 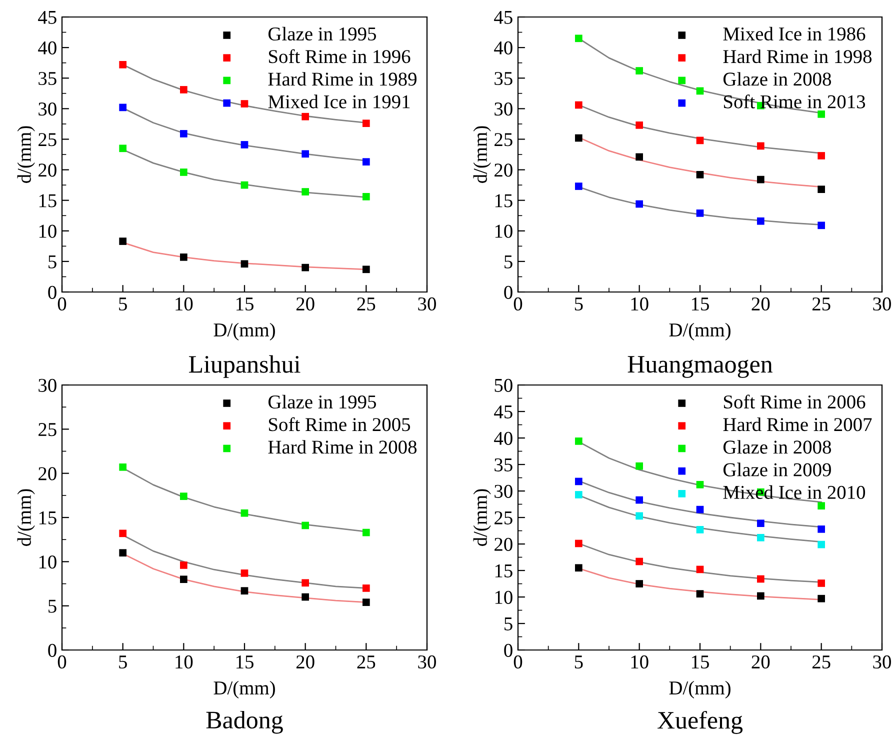 I want to click on y-tick-label: 15, so click(x=503, y=201).